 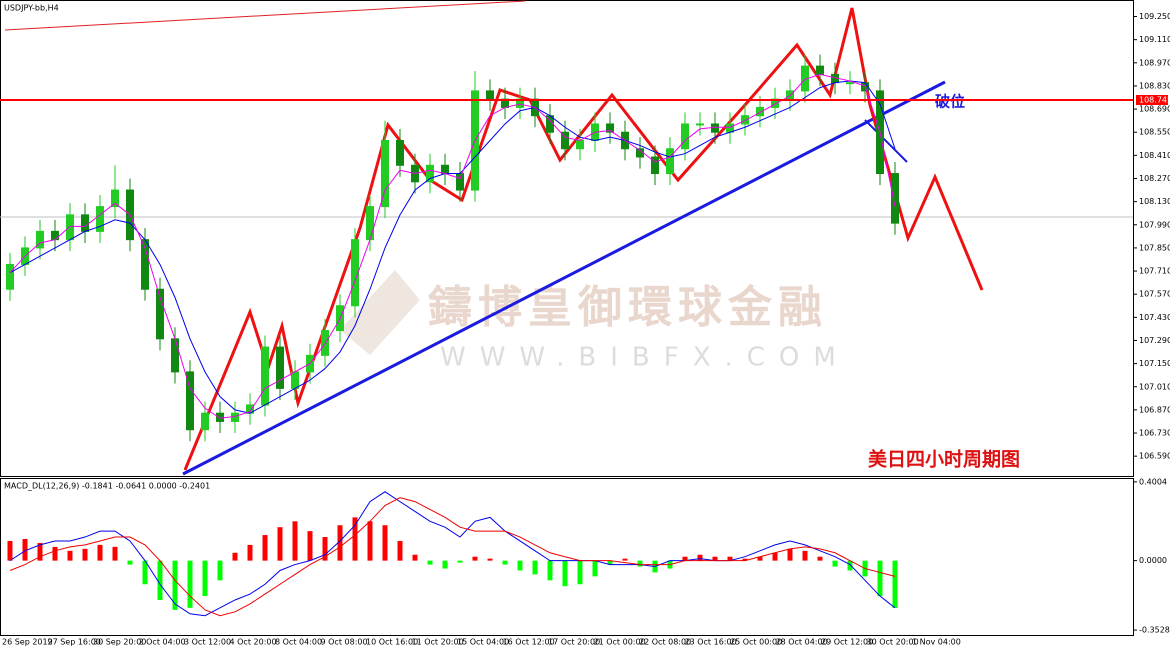 I want to click on y-tick-label: 107.710, so click(x=1154, y=271).